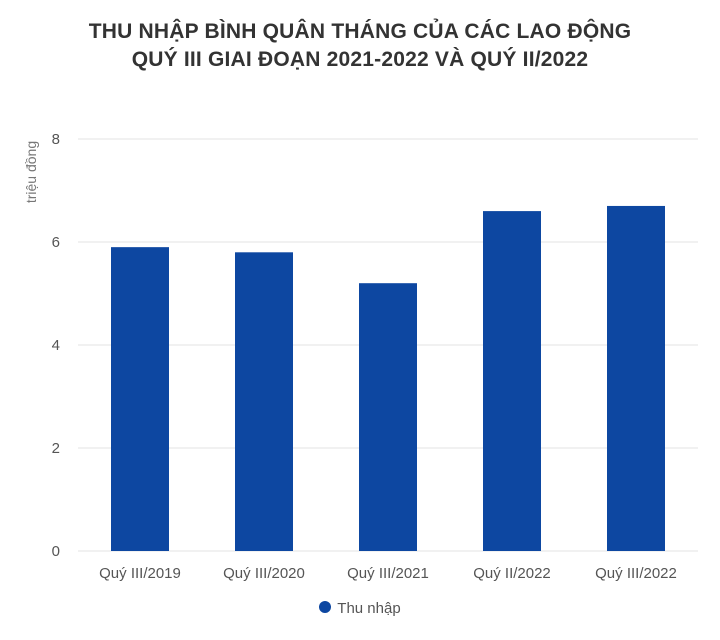 This screenshot has width=720, height=640. I want to click on legend-swatch, so click(325, 607).